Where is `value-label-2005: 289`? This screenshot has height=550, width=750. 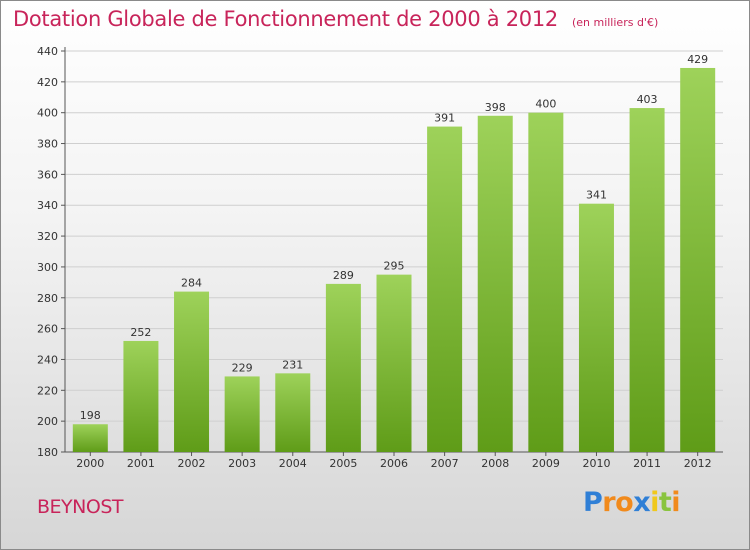
value-label-2005: 289 is located at coordinates (343, 275).